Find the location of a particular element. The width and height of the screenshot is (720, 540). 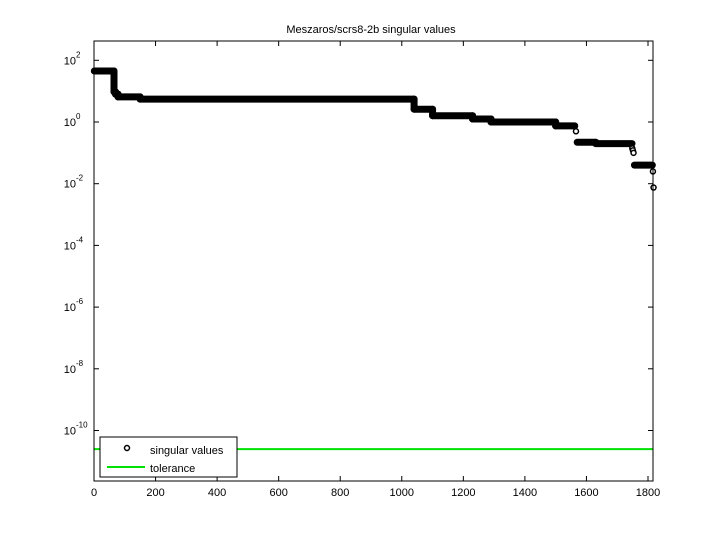

legend-label-singular-values: singular values is located at coordinates (187, 451).